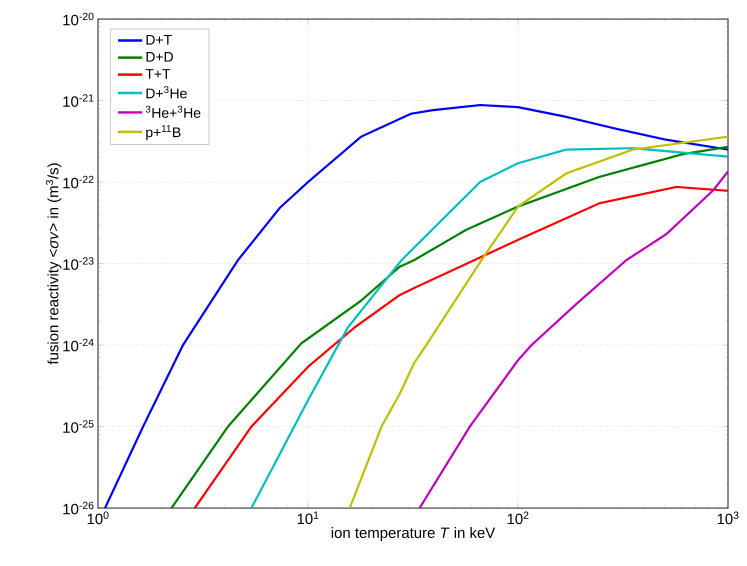 This screenshot has height=566, width=747. What do you see at coordinates (78, 19) in the screenshot?
I see `y-tick-label: 10$^{-20}$` at bounding box center [78, 19].